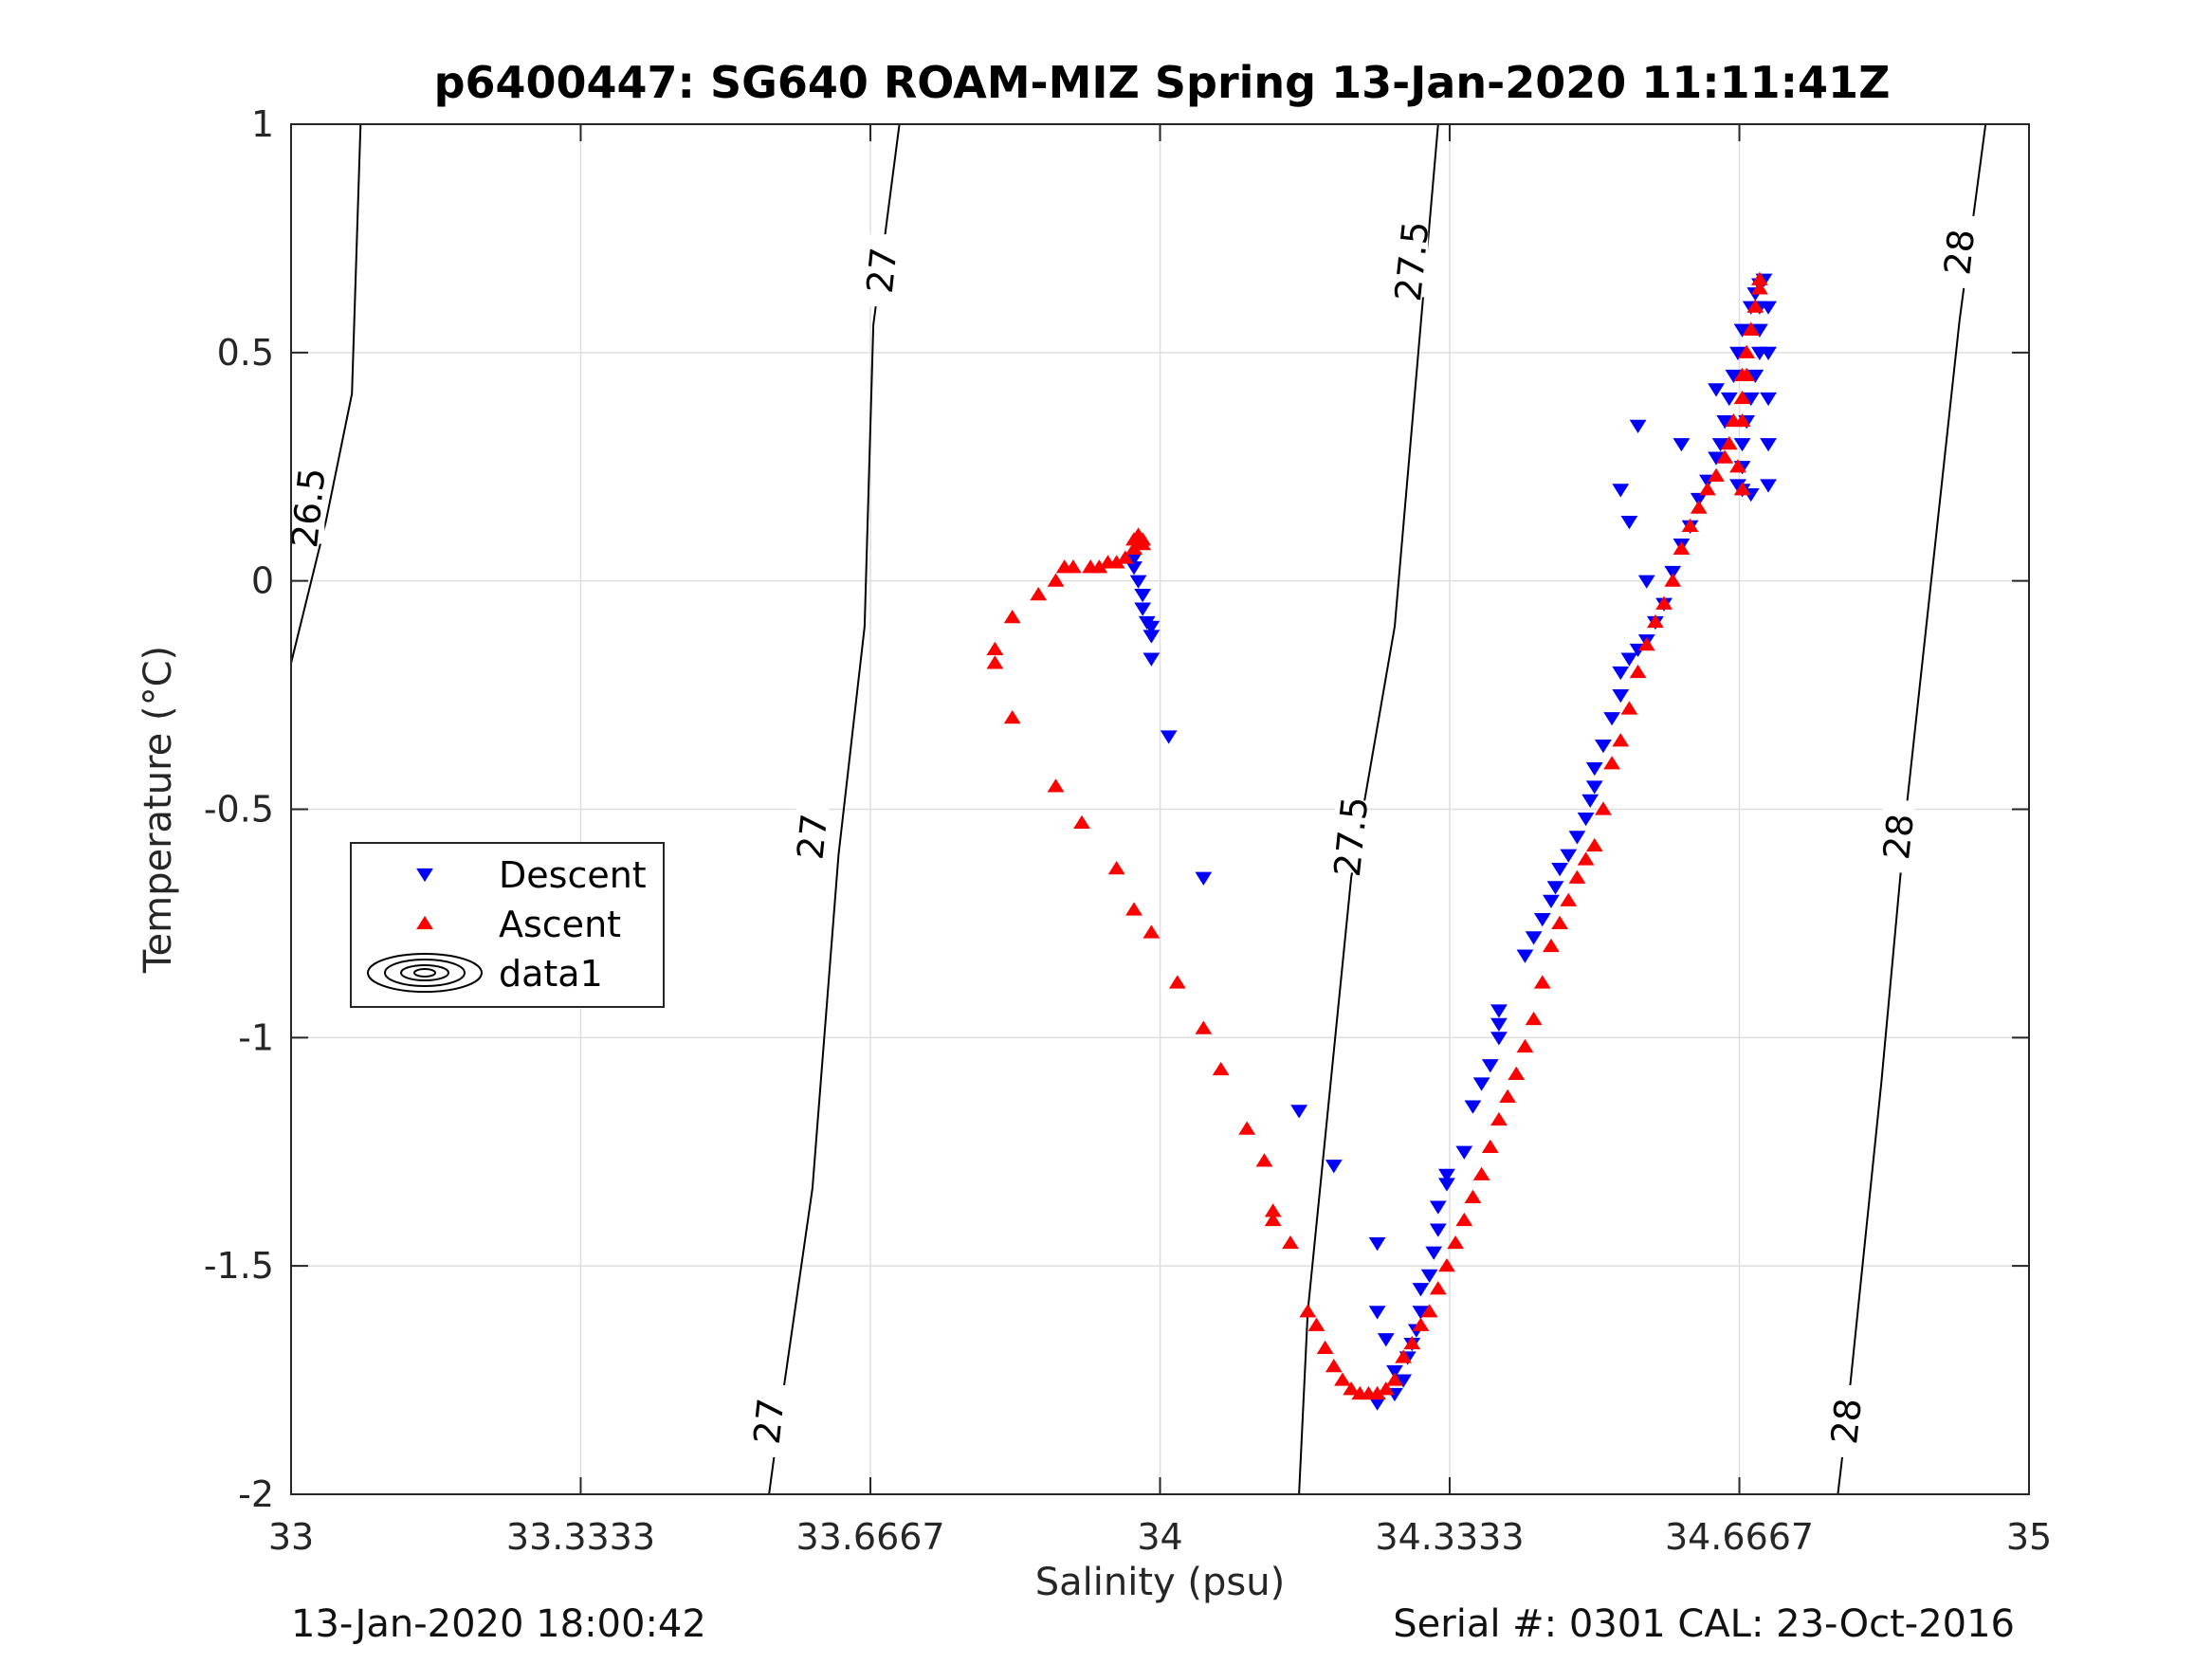  I want to click on y-tick-label: 0.5, so click(245, 353).